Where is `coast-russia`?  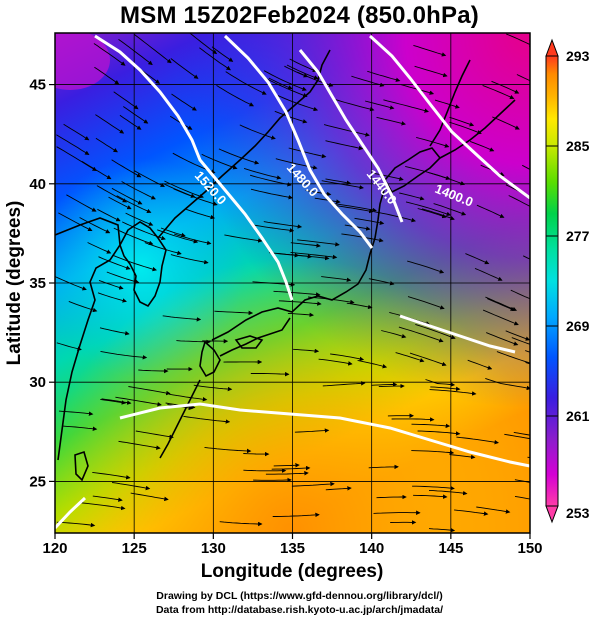
coast-russia is located at coordinates (244, 144).